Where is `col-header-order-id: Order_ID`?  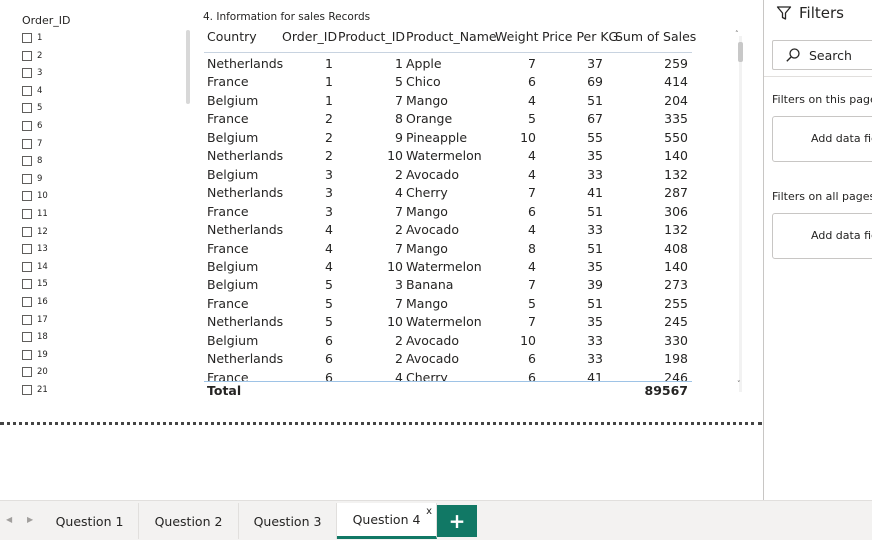
col-header-order-id: Order_ID is located at coordinates (310, 36).